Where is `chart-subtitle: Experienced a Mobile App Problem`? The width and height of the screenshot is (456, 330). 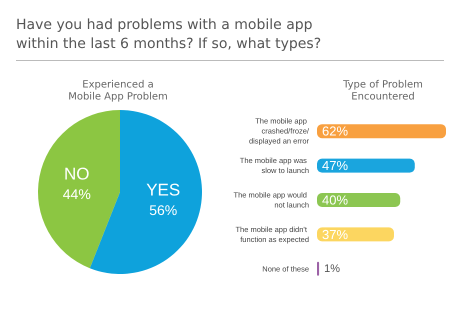 chart-subtitle: Experienced a Mobile App Problem is located at coordinates (118, 91).